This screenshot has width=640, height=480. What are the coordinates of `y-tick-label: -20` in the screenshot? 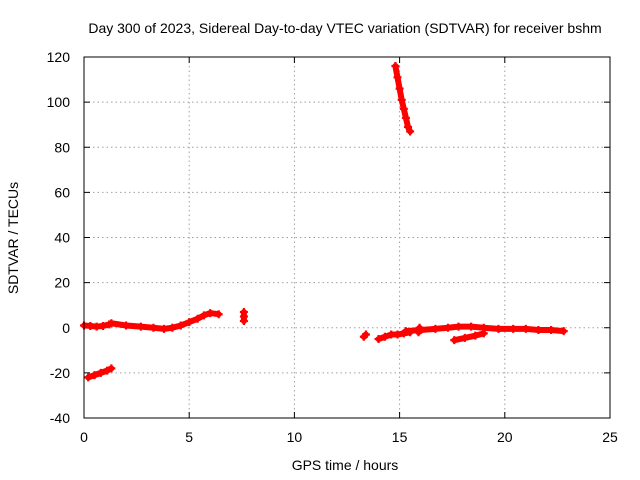 It's located at (60, 373).